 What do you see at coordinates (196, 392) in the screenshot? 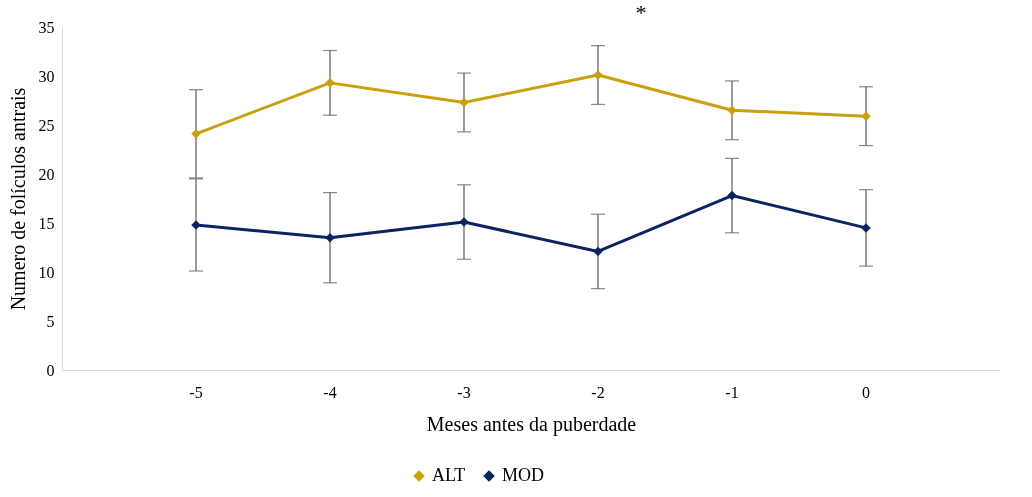
I see `x-tick-label: -5` at bounding box center [196, 392].